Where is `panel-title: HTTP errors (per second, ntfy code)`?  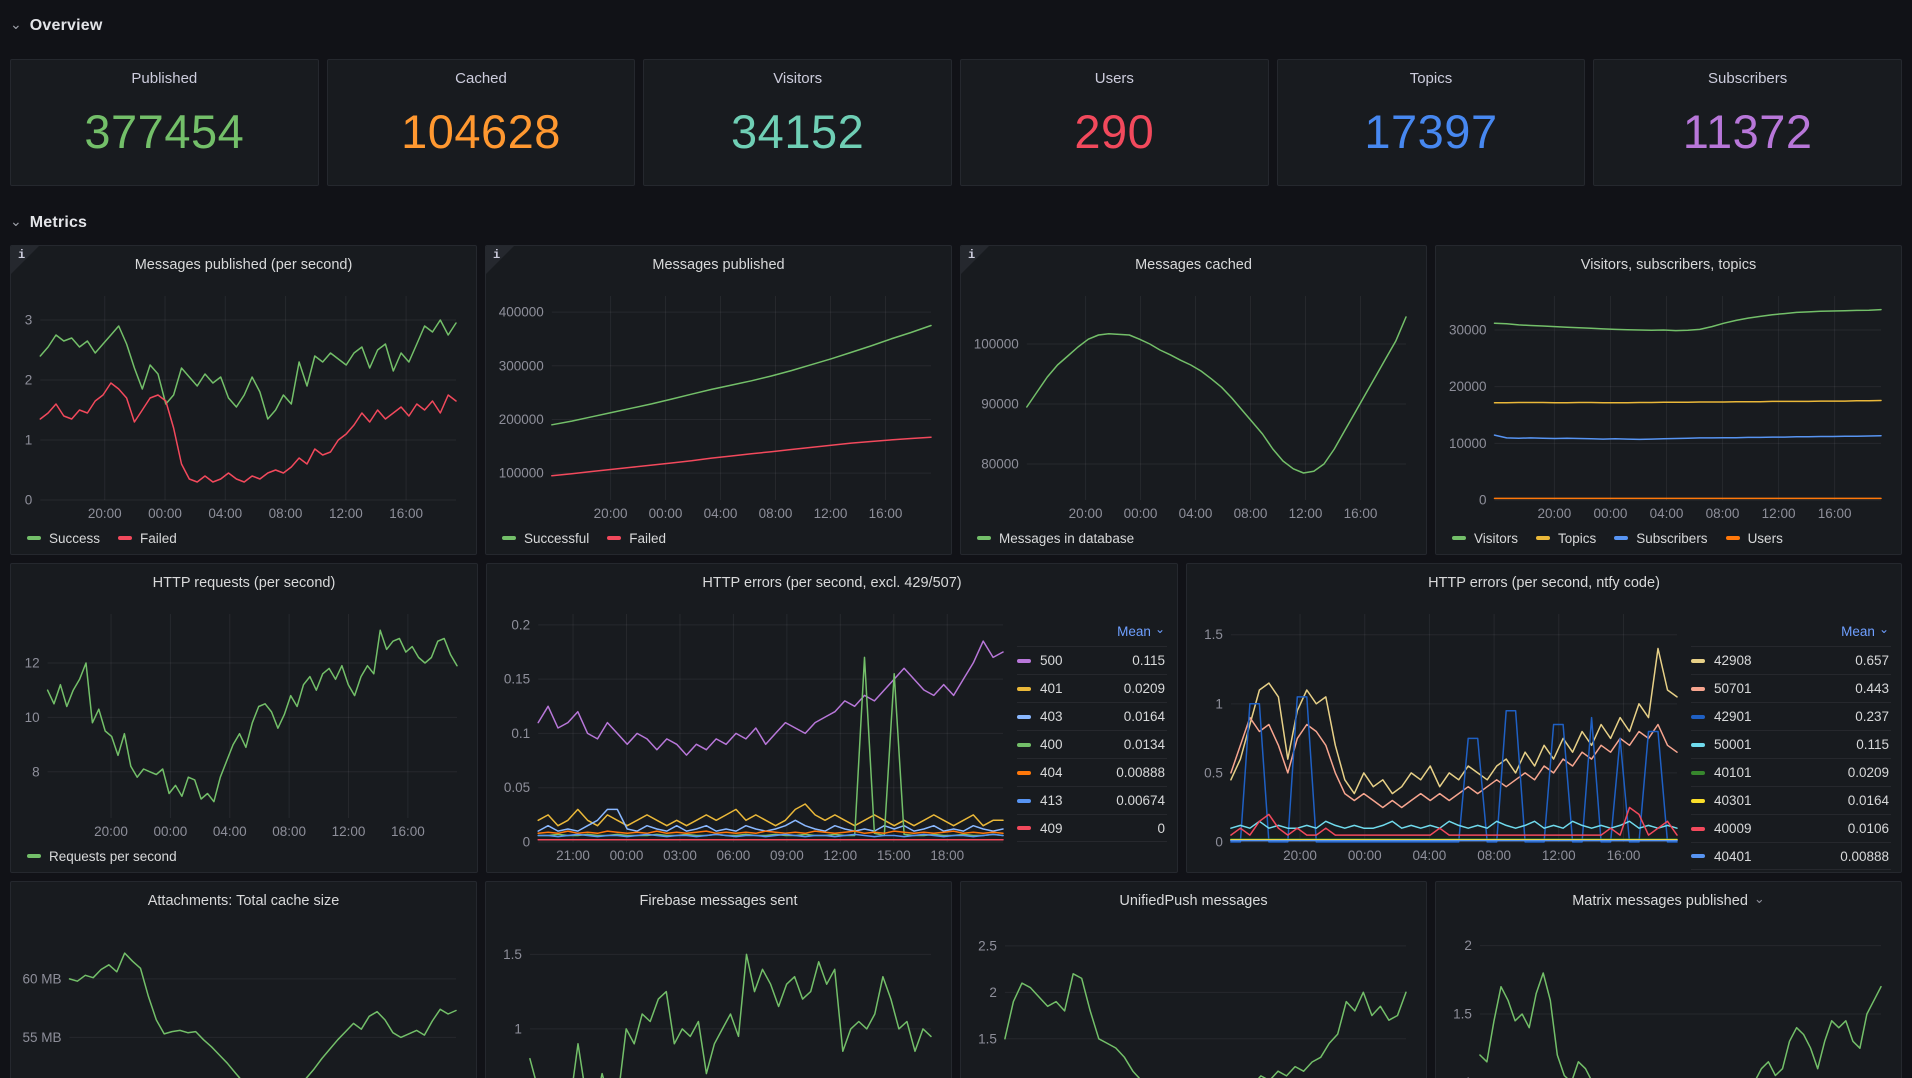 panel-title: HTTP errors (per second, ntfy code) is located at coordinates (1544, 583).